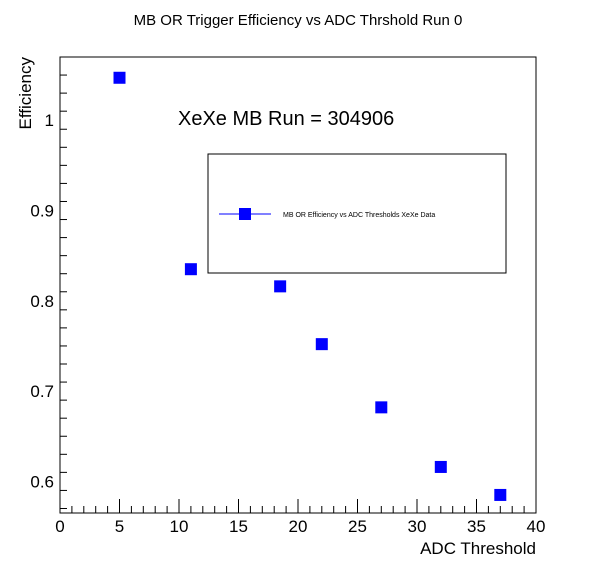 This screenshot has height=577, width=596. Describe the element at coordinates (48, 282) in the screenshot. I see `y-axis-ticks: 0.6 0.7 0.8 0.9 1` at that location.